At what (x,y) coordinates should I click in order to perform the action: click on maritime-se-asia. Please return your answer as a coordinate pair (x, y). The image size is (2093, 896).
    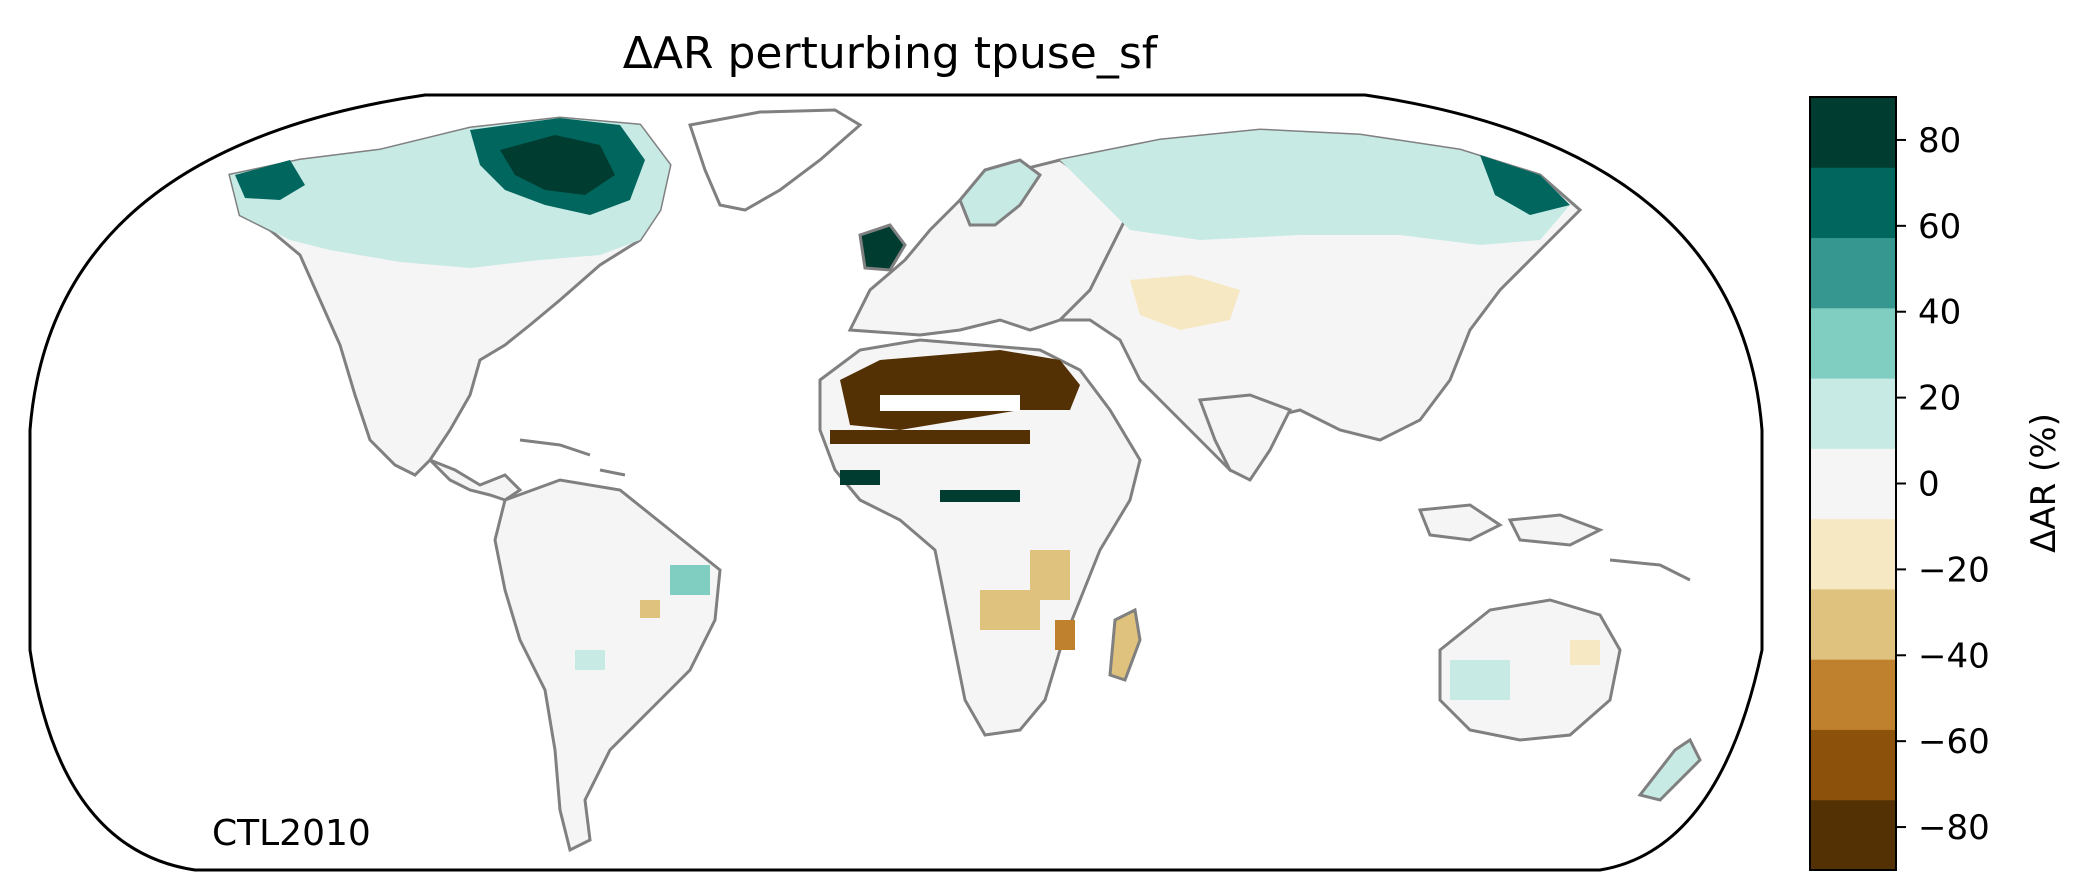
    Looking at the image, I should click on (1510, 525).